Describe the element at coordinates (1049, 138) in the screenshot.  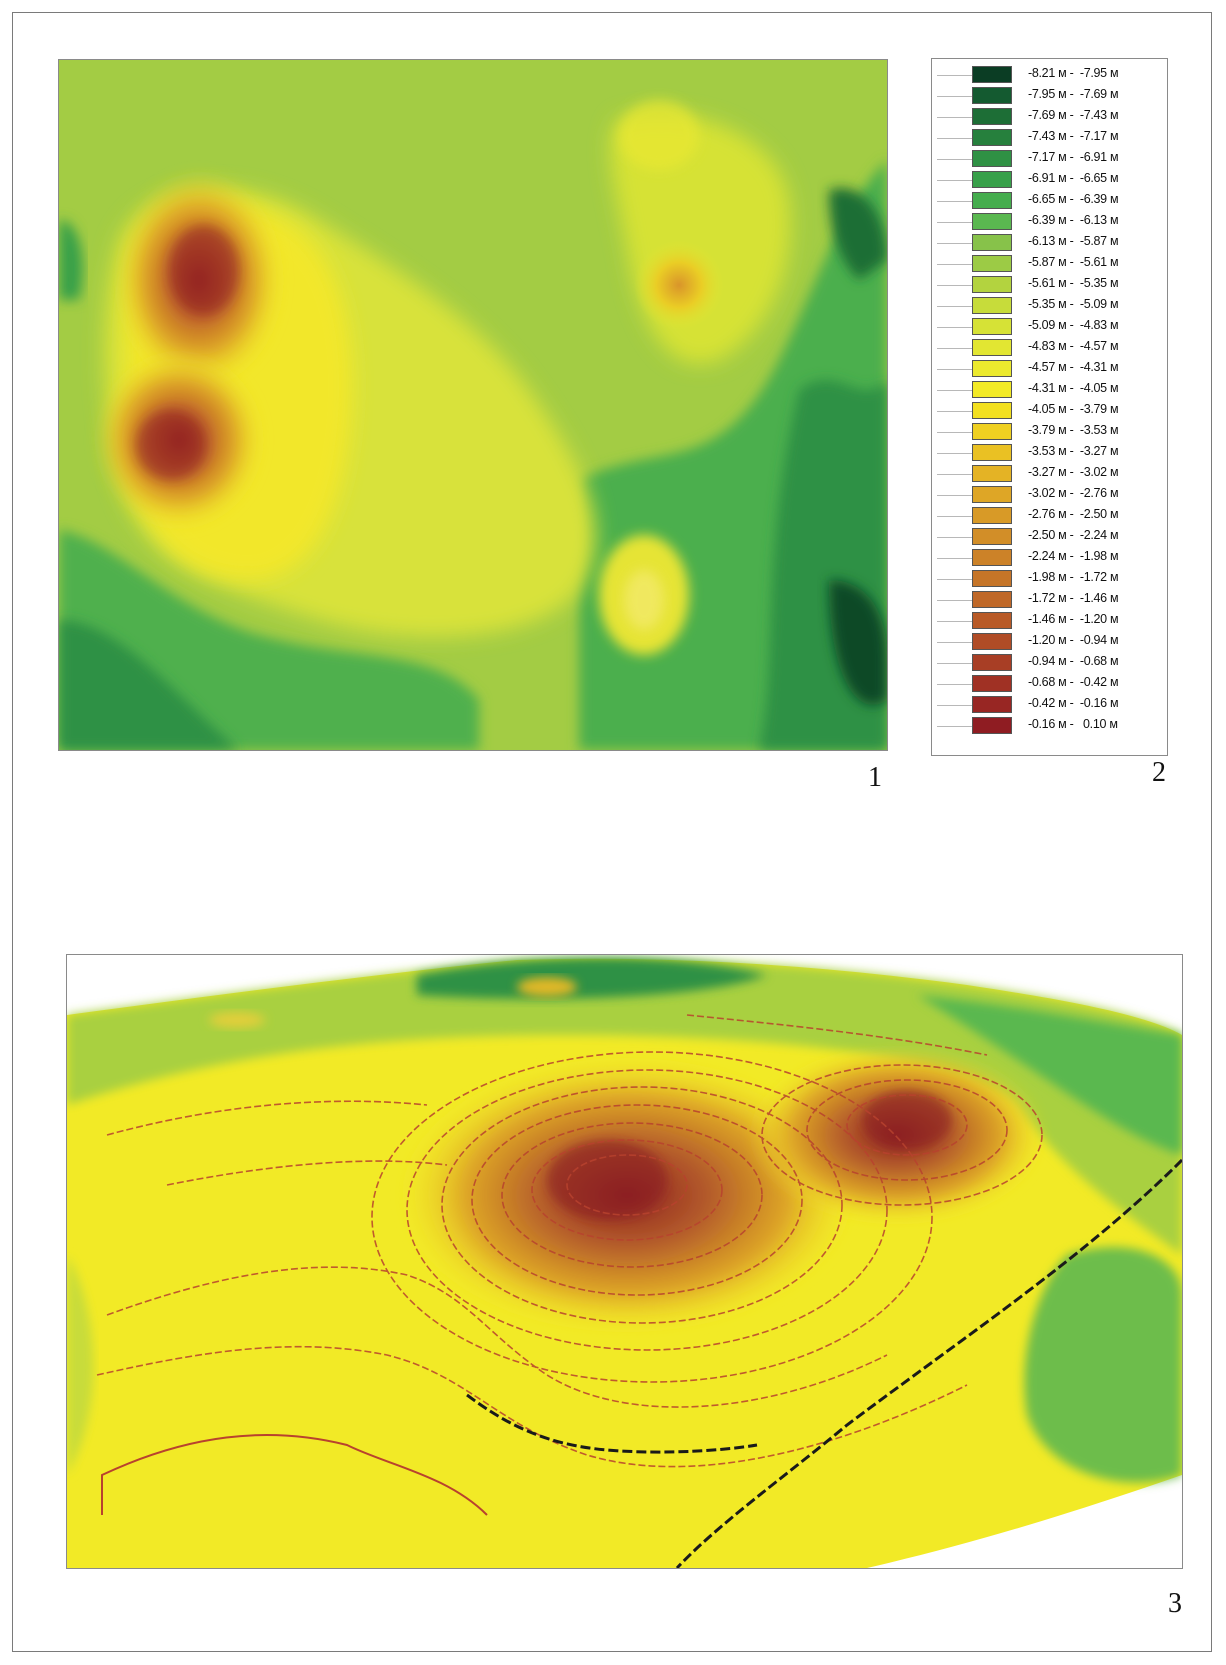
I see `legend-item: -7.43 м - -7.17 м` at that location.